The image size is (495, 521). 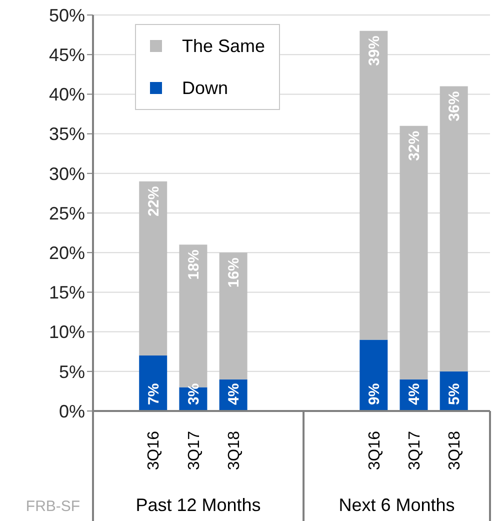 I want to click on text: Past 12 Months, so click(x=198, y=505).